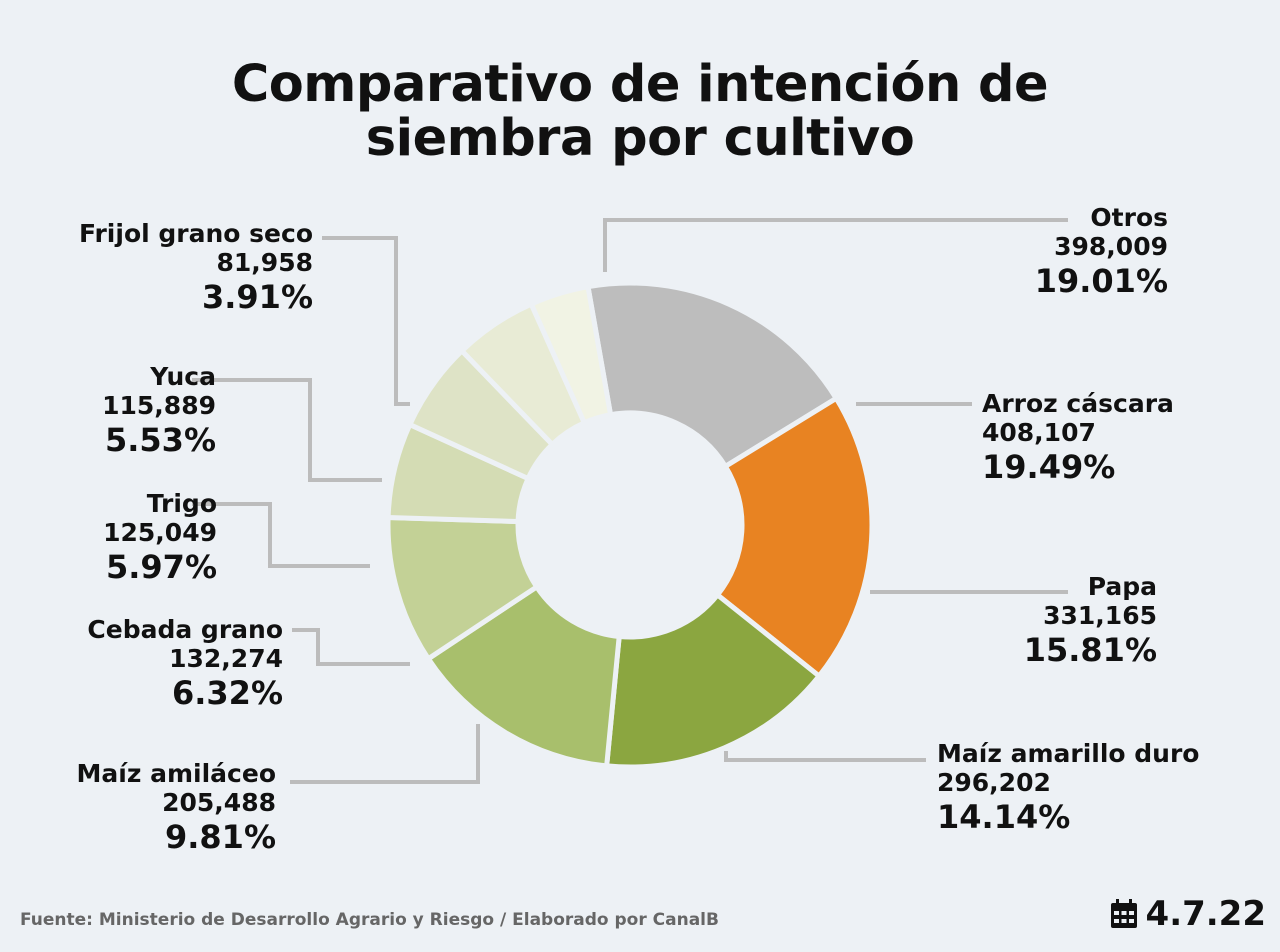  What do you see at coordinates (196, 267) in the screenshot?
I see `label-frijol-grano-seco: Frijol grano seco 81,958 3.91%` at bounding box center [196, 267].